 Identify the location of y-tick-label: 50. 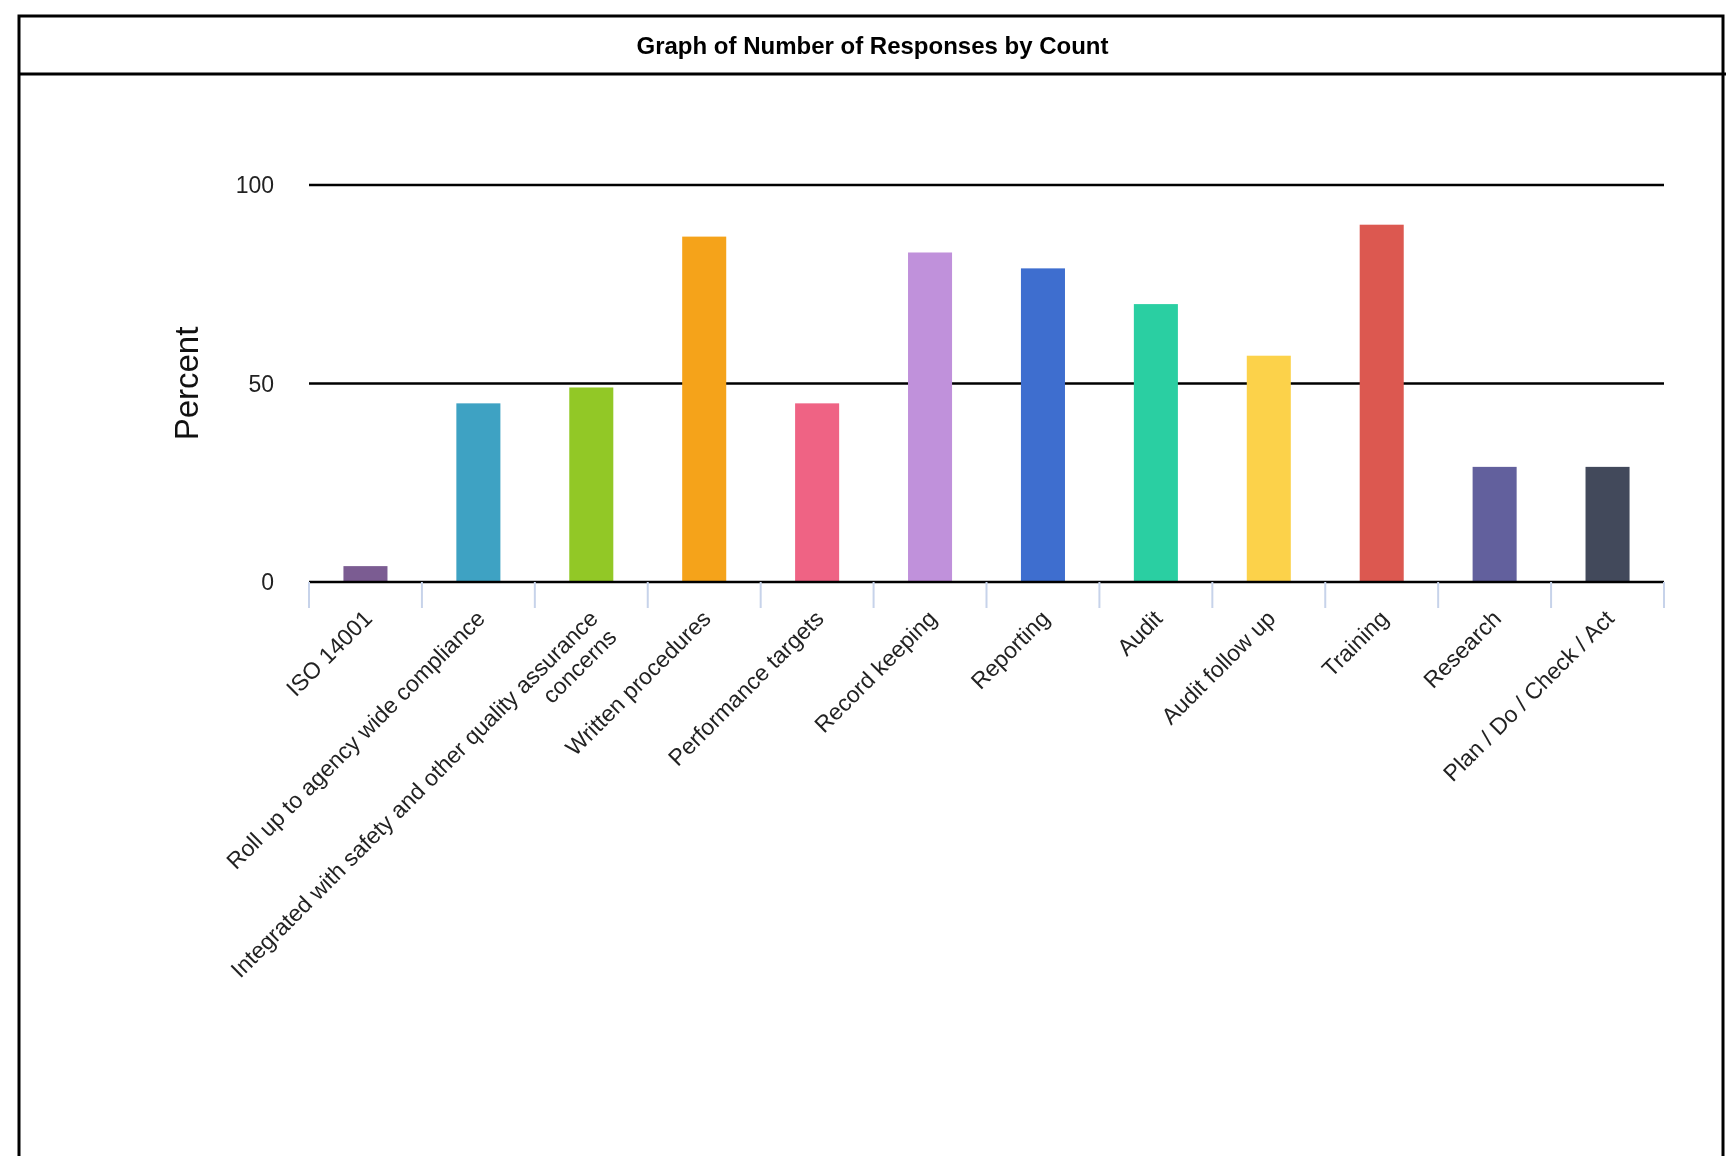
(261, 383).